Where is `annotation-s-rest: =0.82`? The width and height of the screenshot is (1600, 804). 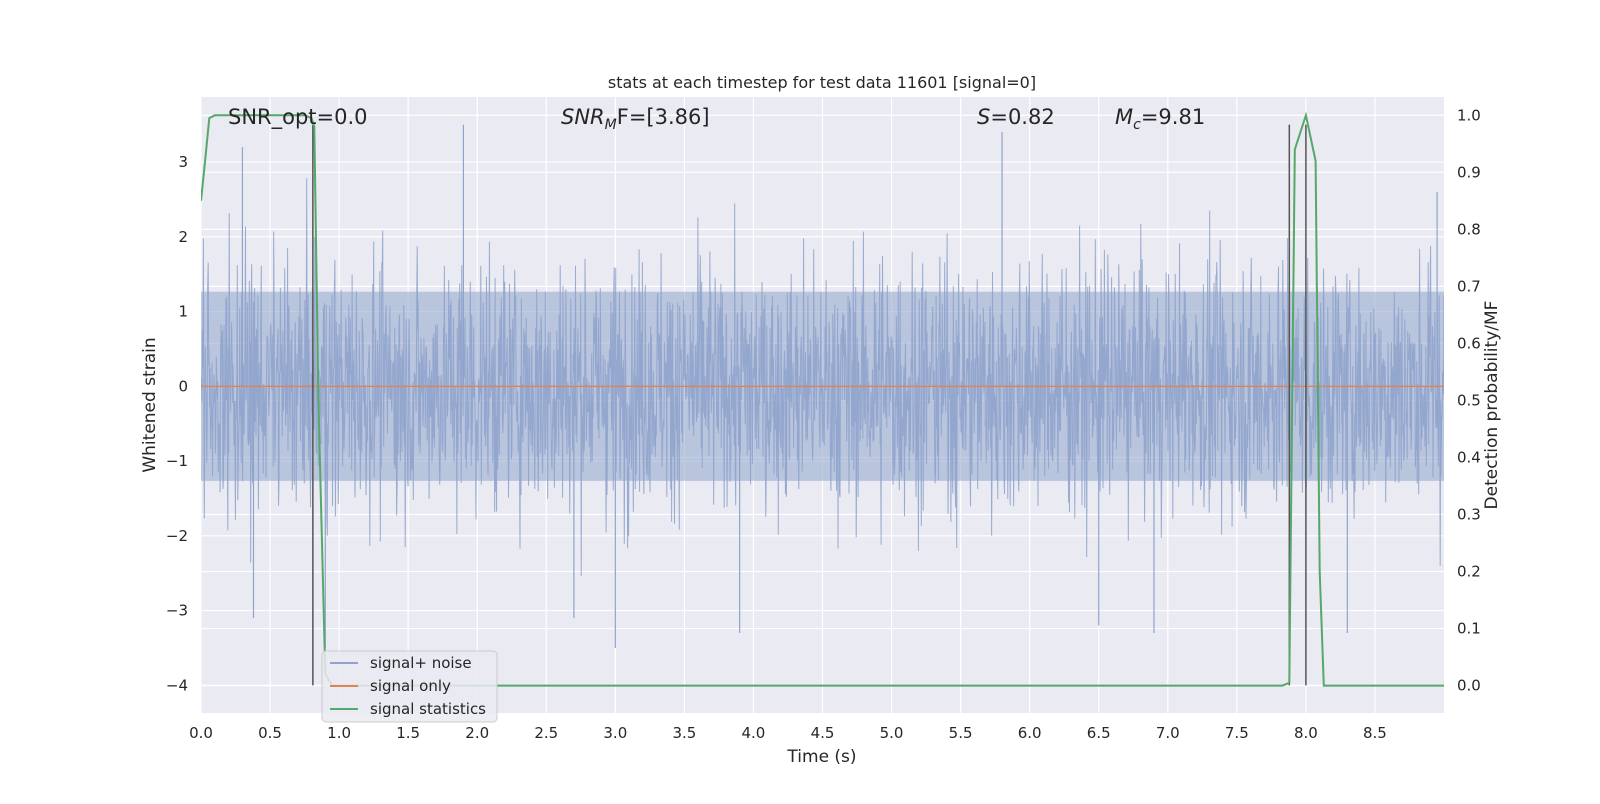
annotation-s-rest: =0.82 is located at coordinates (1022, 117).